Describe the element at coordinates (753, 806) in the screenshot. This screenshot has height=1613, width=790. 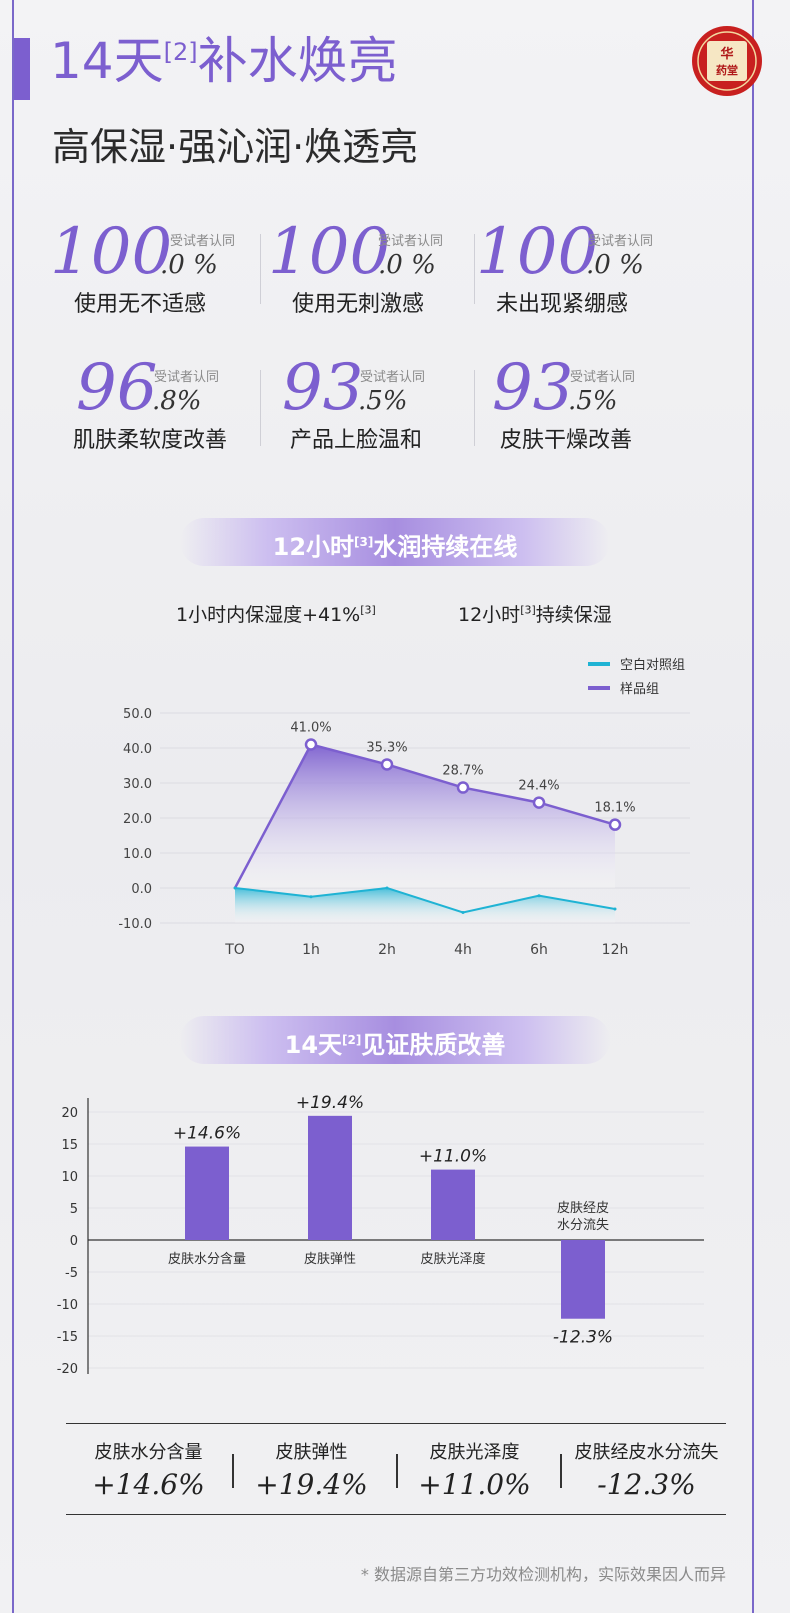
I see `right-frame-line` at that location.